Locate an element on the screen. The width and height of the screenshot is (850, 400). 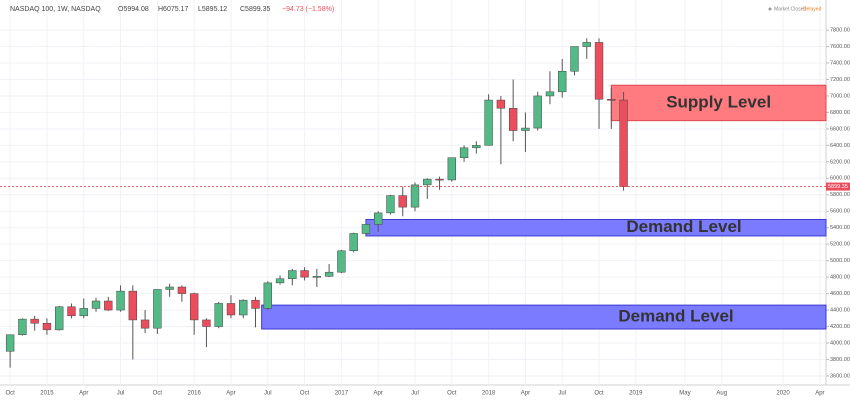
x-tick-label: 2020 is located at coordinates (783, 394).